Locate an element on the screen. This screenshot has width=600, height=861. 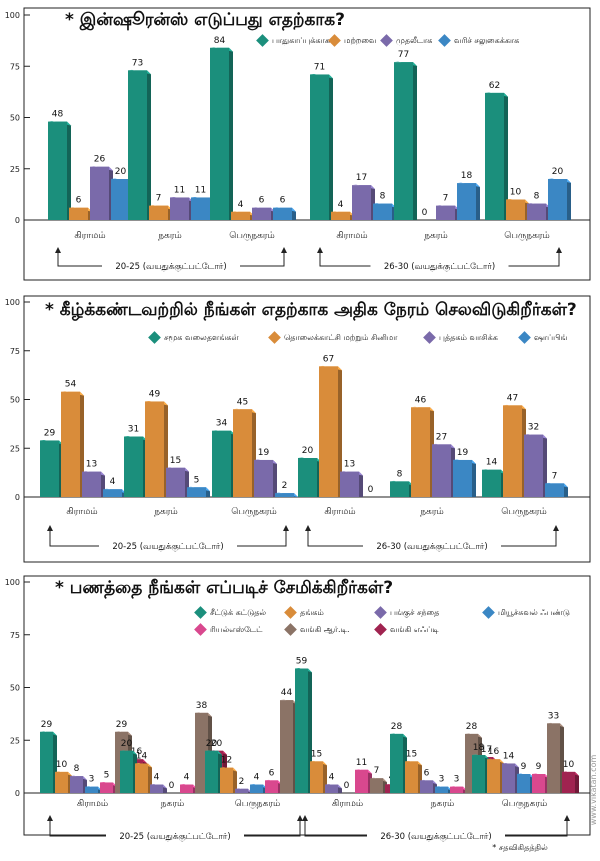
bar-value-label: 47 is located at coordinates (512, 398).